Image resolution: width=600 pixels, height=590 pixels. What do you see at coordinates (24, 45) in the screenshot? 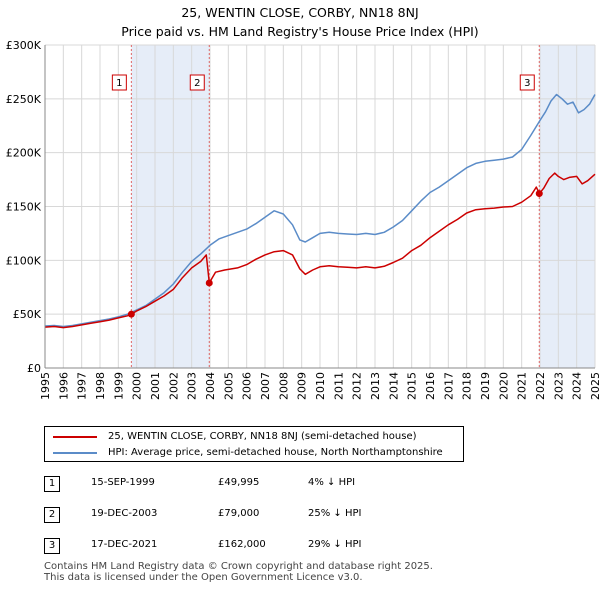
I see `y-tick-label: £300K` at bounding box center [24, 45].